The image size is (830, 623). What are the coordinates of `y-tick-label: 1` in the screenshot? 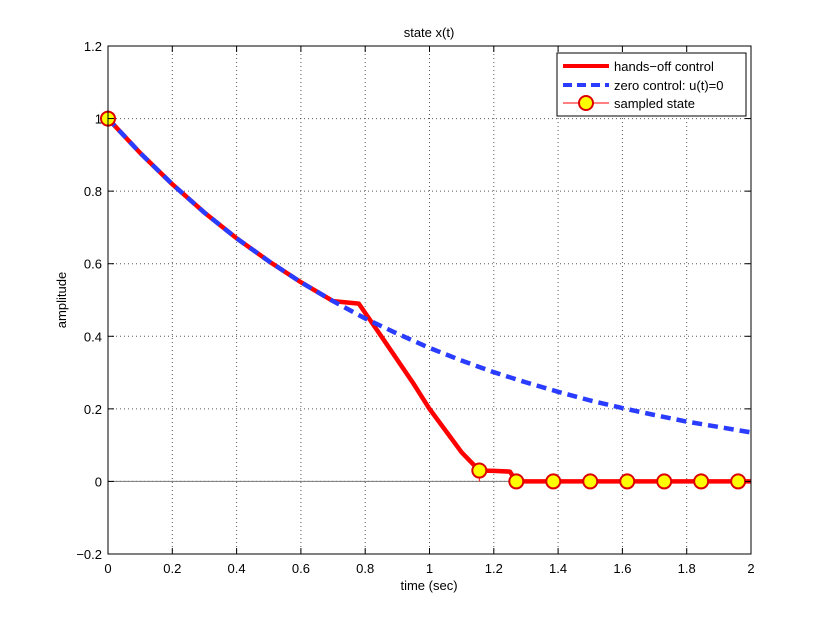 It's located at (98, 119).